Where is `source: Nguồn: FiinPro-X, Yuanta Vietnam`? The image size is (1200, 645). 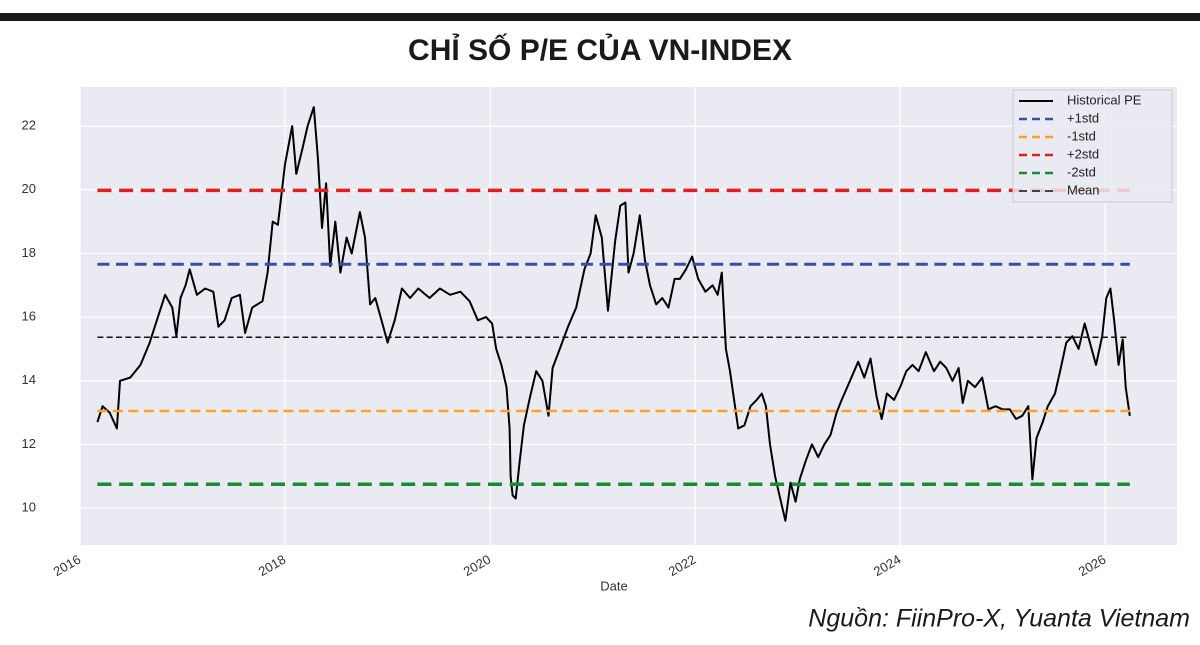
source: Nguồn: FiinPro-X, Yuanta Vietnam is located at coordinates (999, 619).